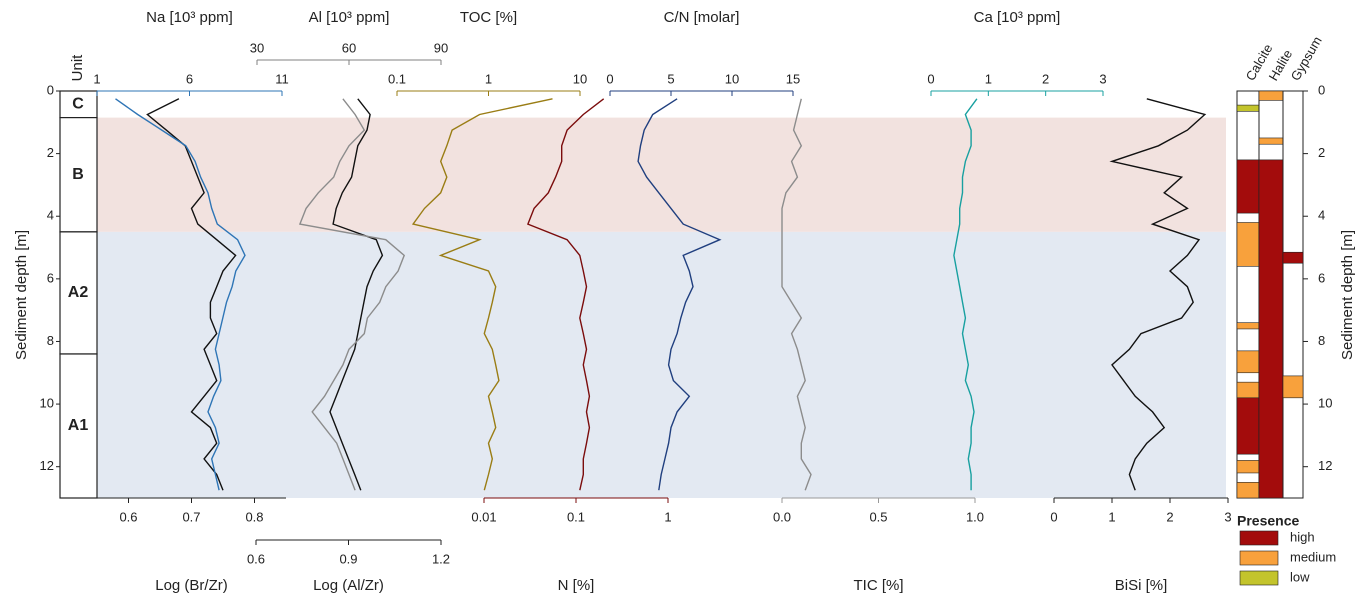  I want to click on bottom-tick-label: 0.1, so click(576, 516).